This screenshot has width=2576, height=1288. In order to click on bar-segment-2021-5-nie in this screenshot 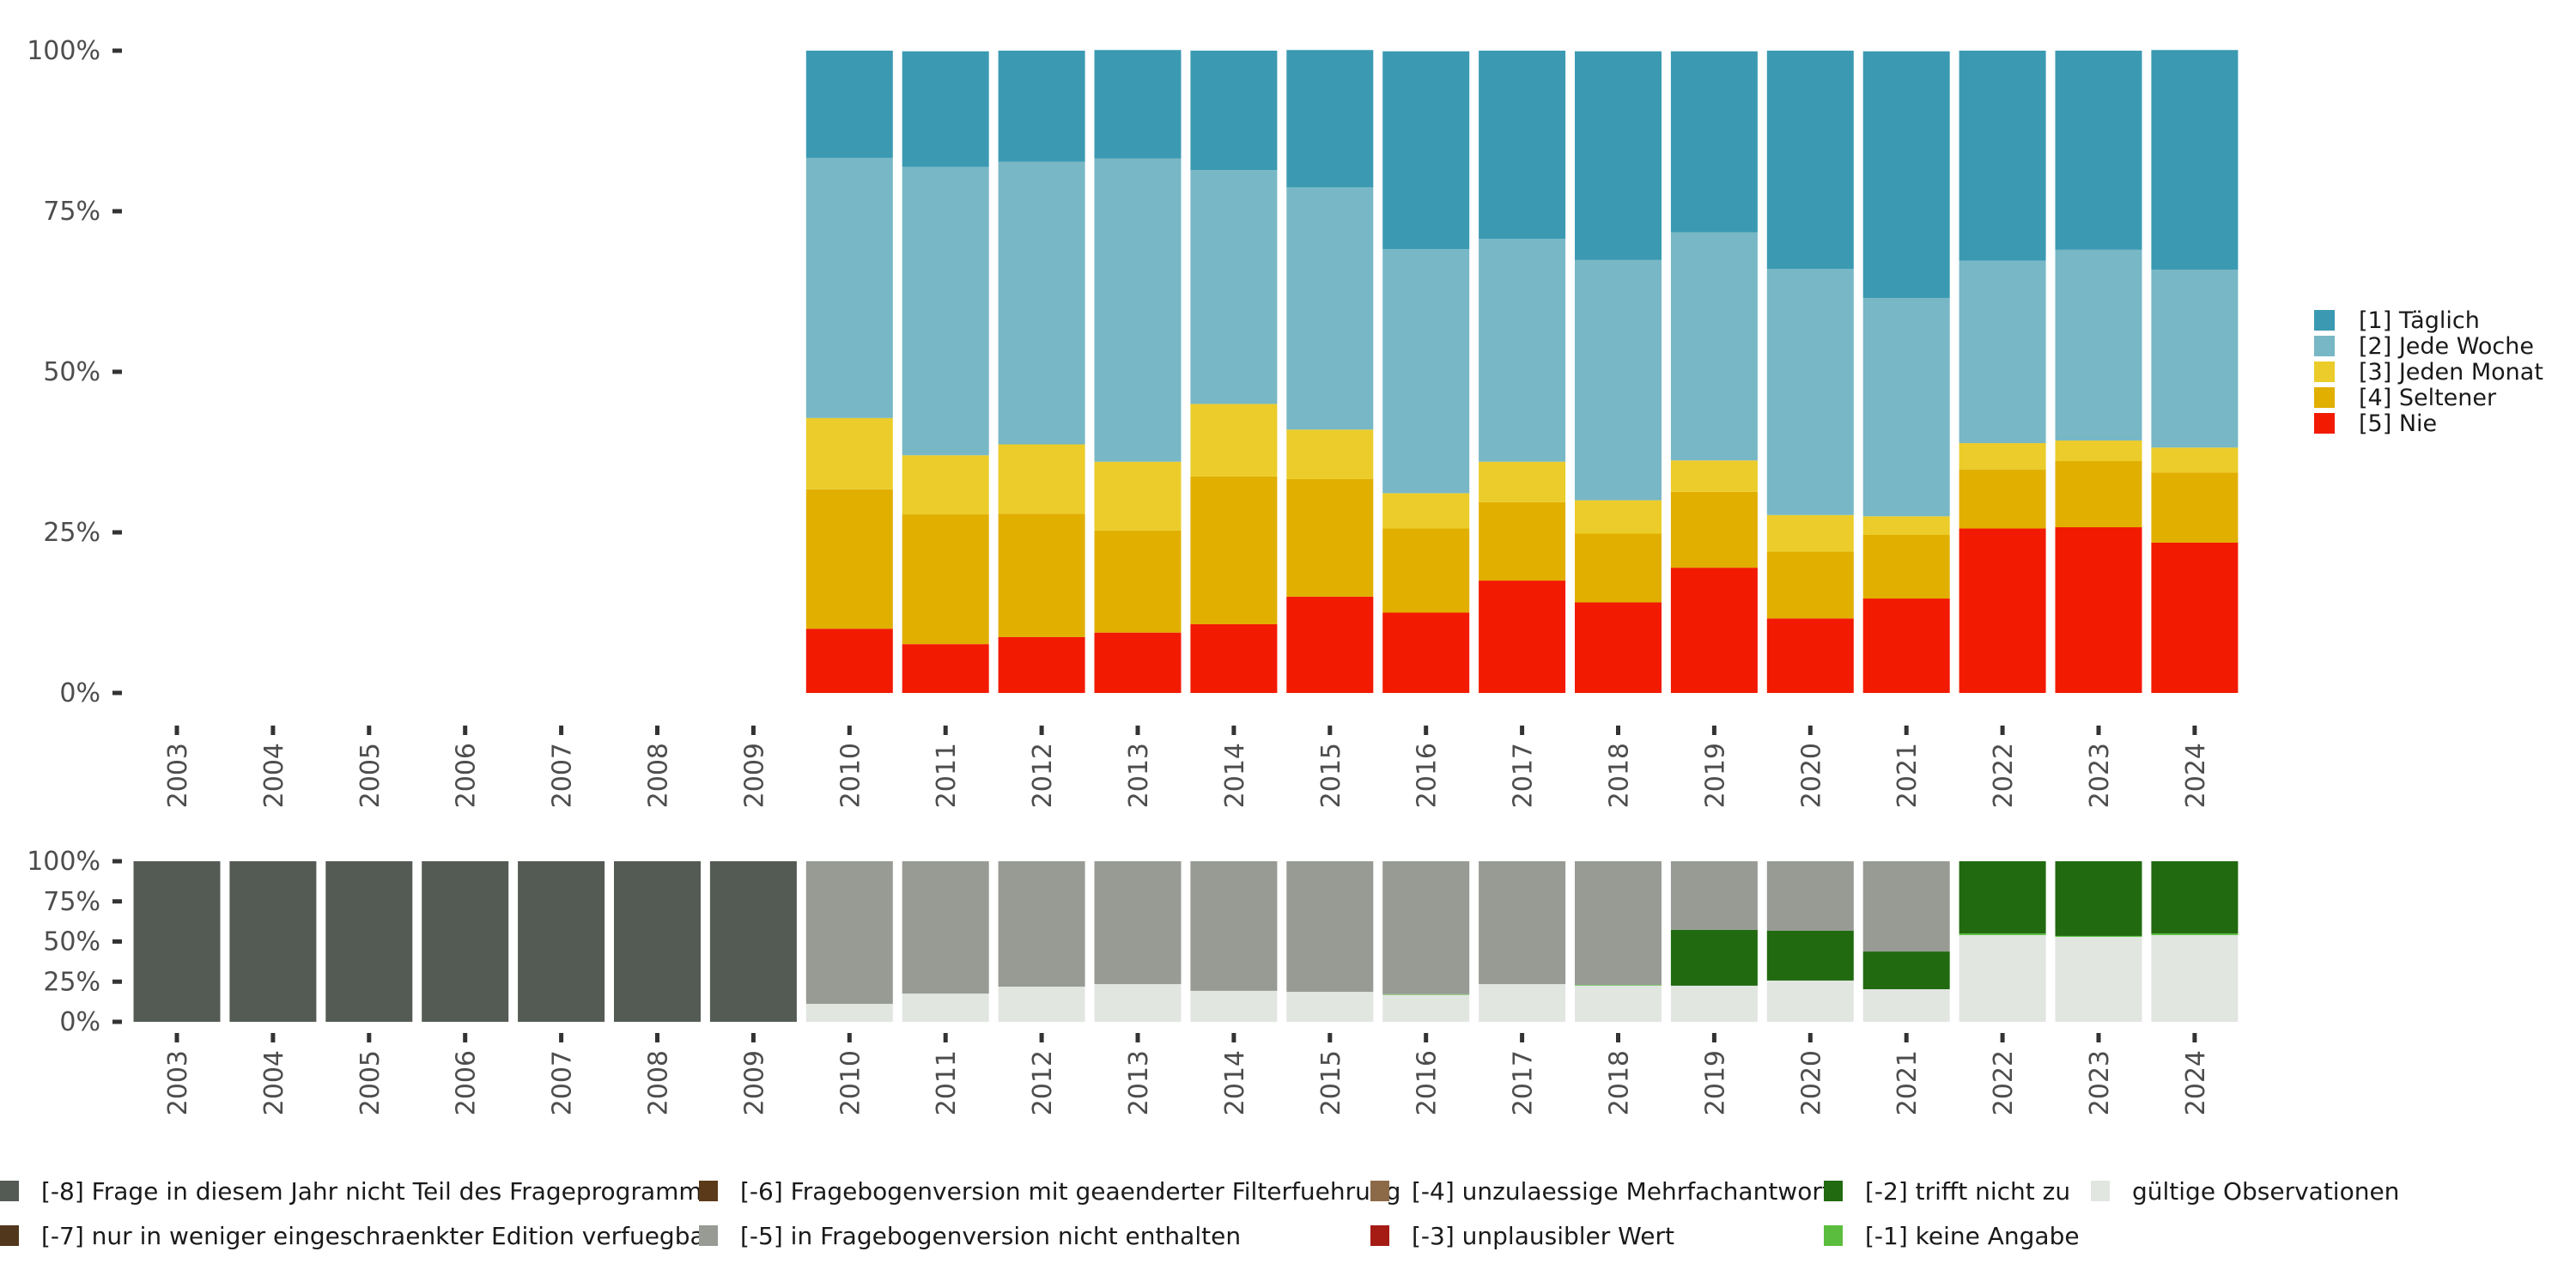, I will do `click(1906, 645)`.